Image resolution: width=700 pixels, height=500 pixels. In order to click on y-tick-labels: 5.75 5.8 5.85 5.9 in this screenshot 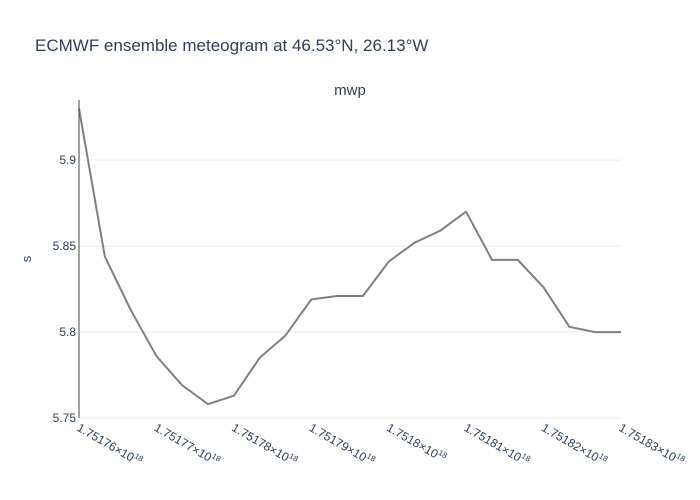, I will do `click(65, 289)`.